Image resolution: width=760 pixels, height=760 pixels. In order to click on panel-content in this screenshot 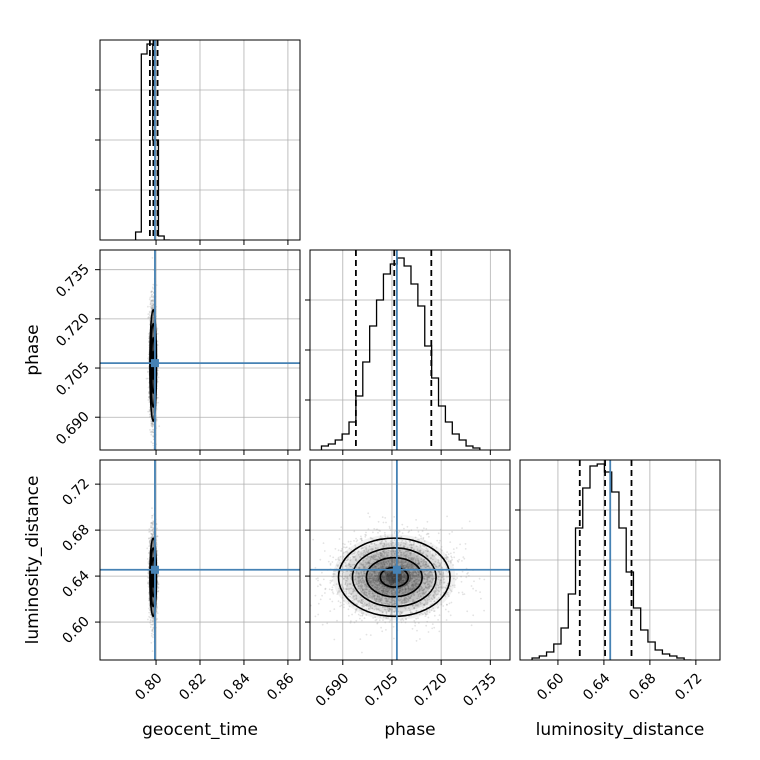, I will do `click(152, 140)`.